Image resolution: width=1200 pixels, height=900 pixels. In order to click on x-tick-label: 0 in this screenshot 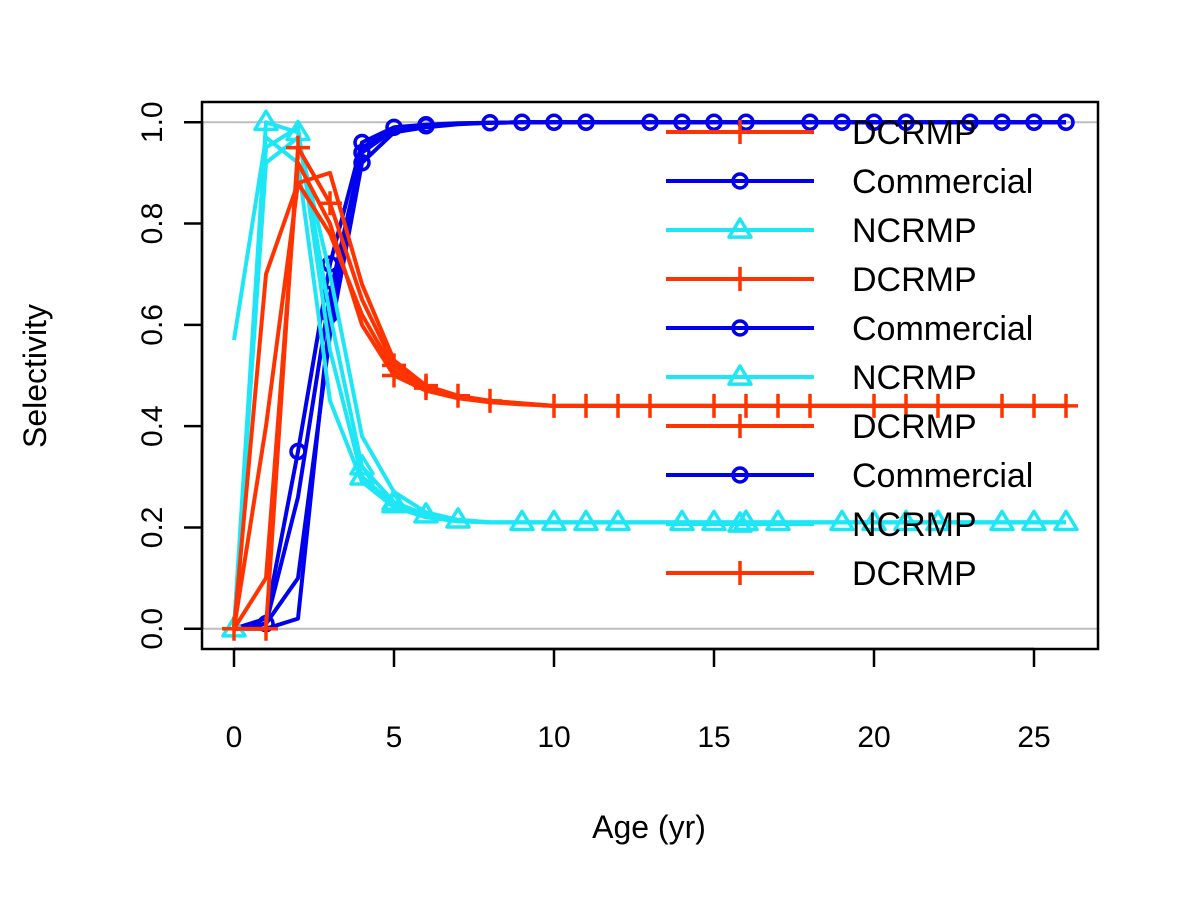, I will do `click(234, 737)`.